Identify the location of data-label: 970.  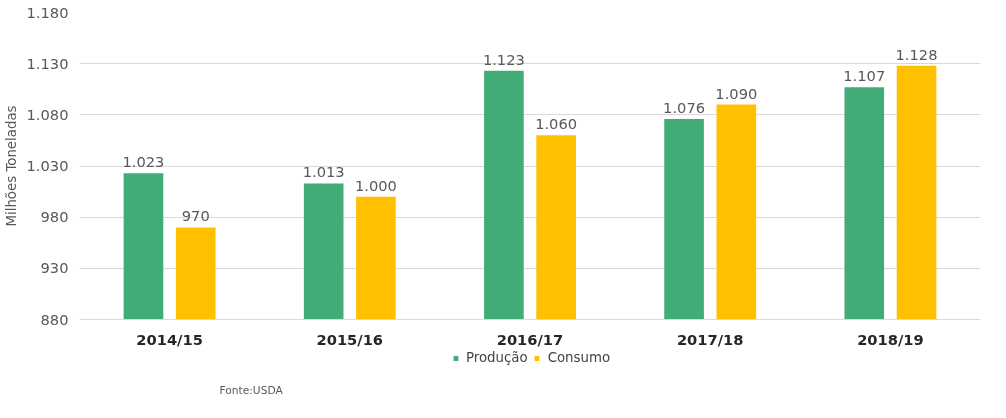
(195, 216).